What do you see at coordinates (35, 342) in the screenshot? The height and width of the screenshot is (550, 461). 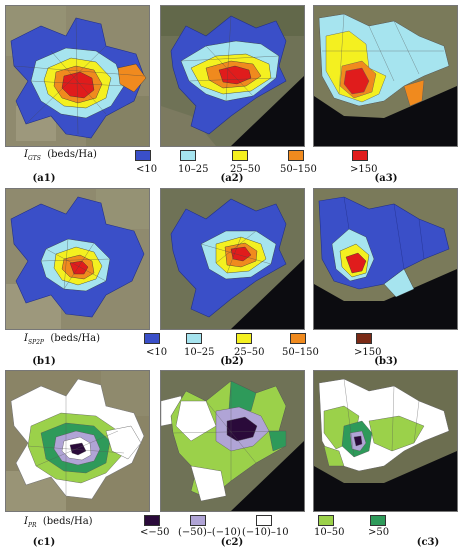 I see `variable-subscript: SP2P` at bounding box center [35, 342].